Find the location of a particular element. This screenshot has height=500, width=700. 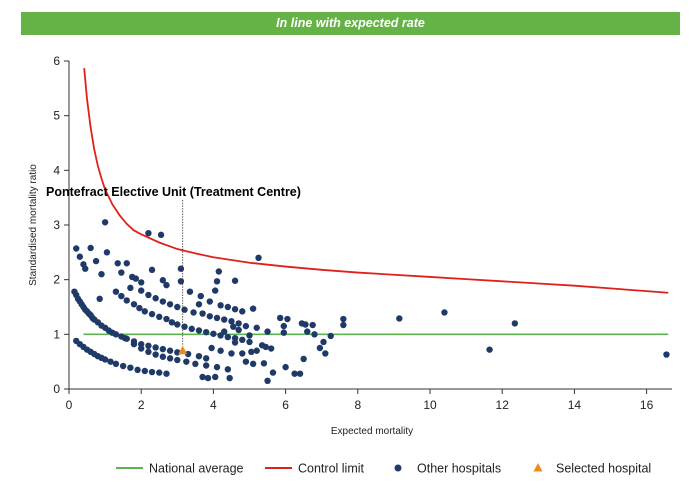

y-tick-label: 1 is located at coordinates (56, 334).